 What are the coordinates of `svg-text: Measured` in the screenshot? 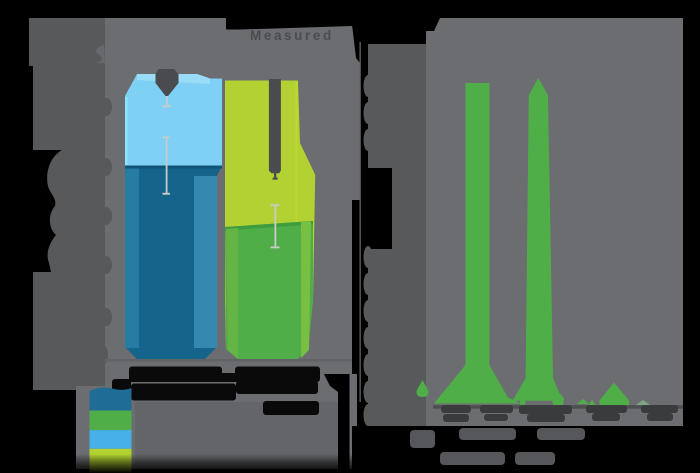 It's located at (292, 35).